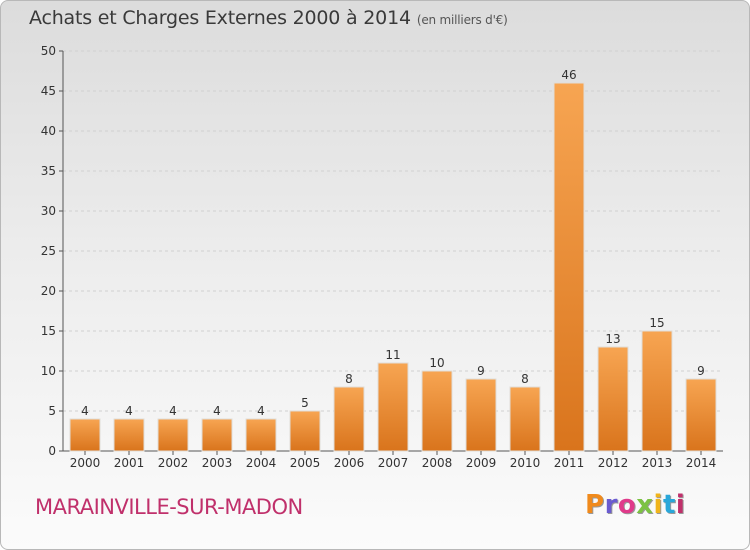 This screenshot has height=550, width=750. What do you see at coordinates (48, 331) in the screenshot?
I see `y-tick-label: 15` at bounding box center [48, 331].